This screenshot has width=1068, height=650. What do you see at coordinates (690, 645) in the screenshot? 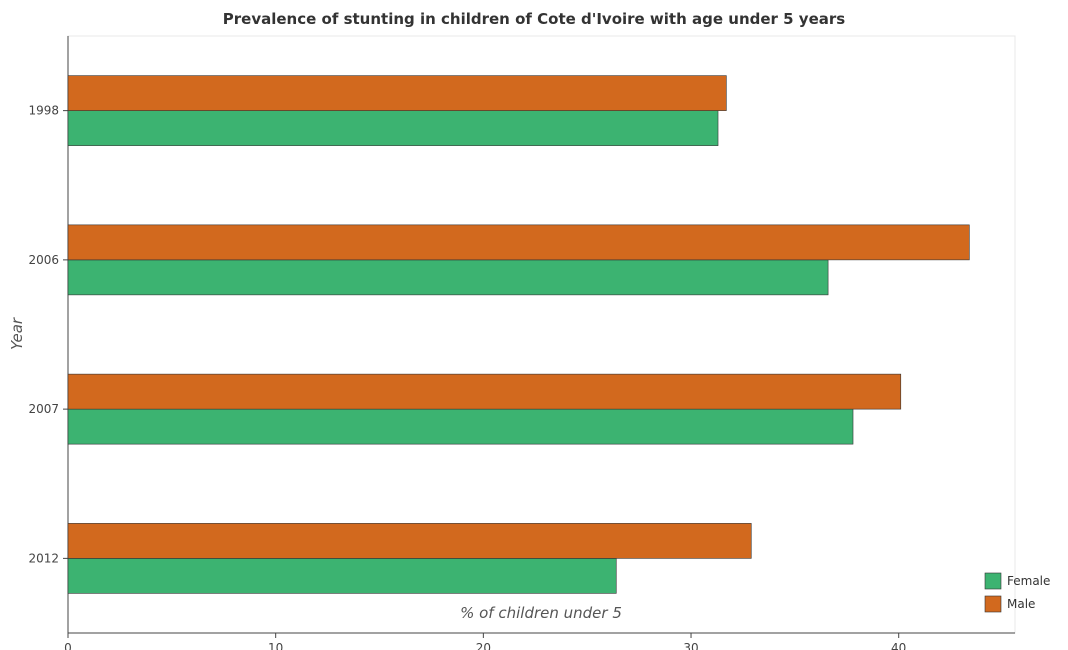
I see `x-tick-label: 30` at bounding box center [690, 645].